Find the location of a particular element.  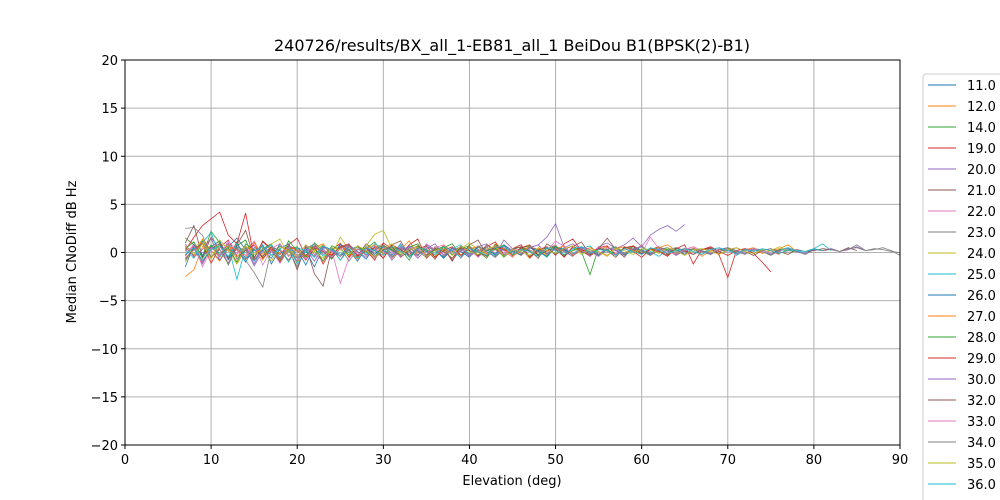

legend-label: 23.0 is located at coordinates (981, 233).